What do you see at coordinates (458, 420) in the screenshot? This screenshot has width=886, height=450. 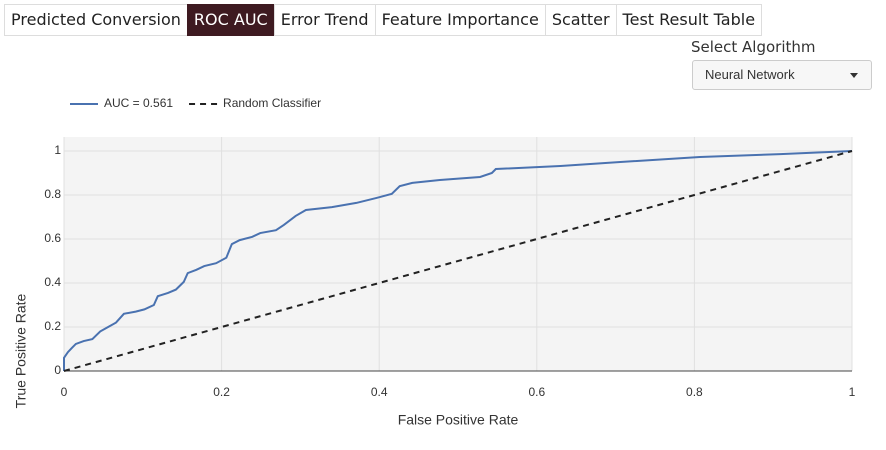 I see `x-axis-title: False Positive Rate` at bounding box center [458, 420].